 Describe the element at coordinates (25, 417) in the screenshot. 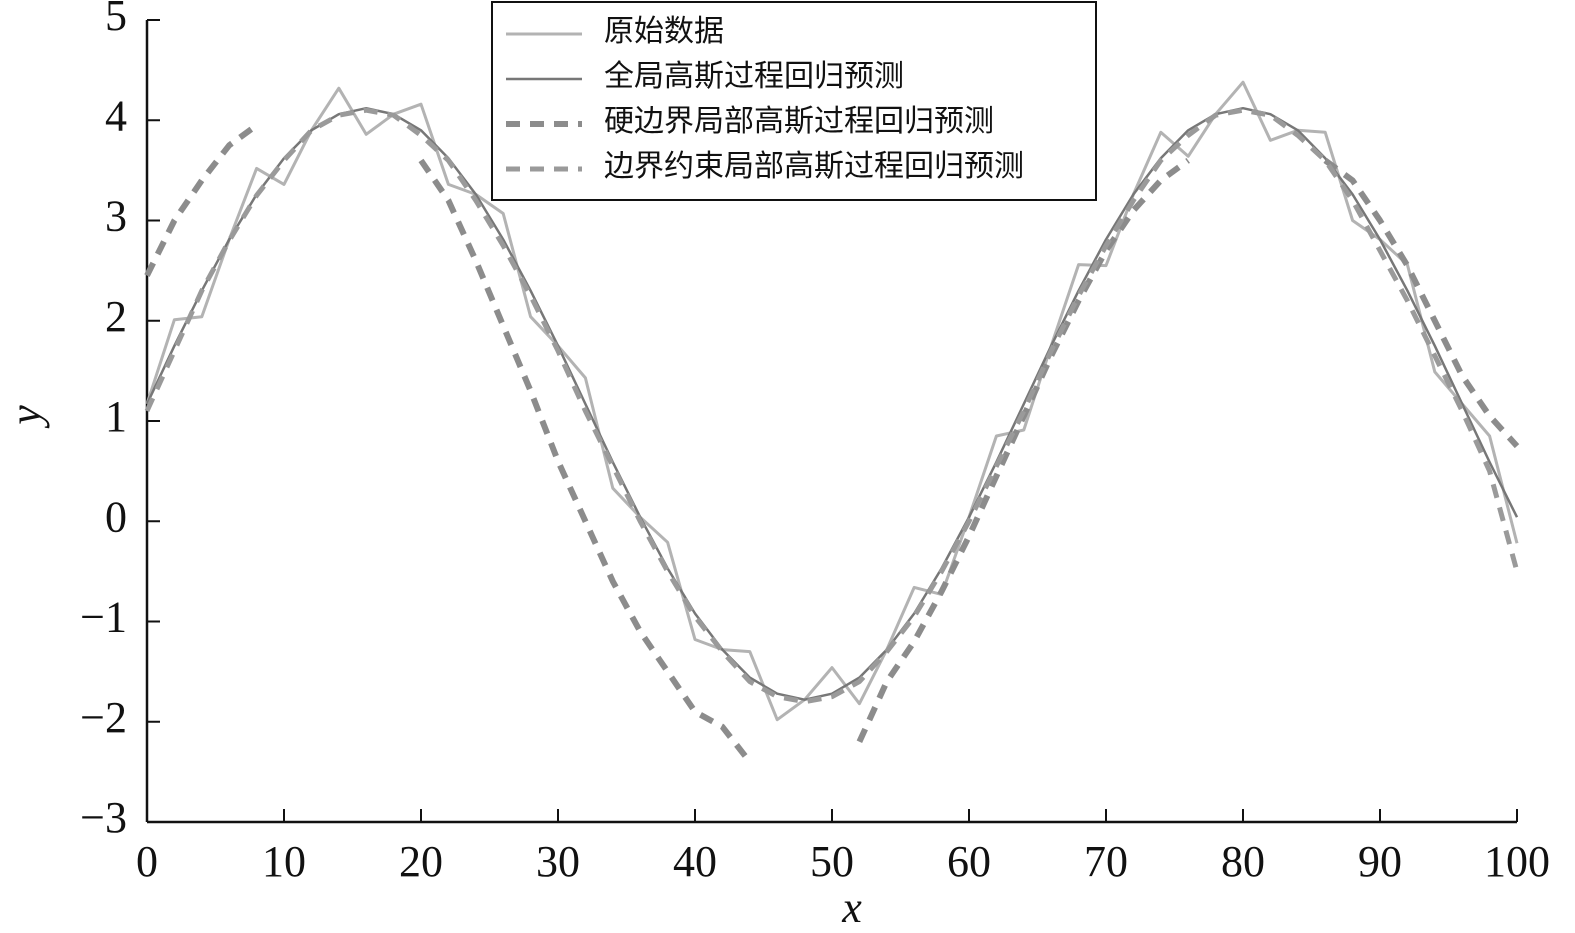

I see `y-axis-label: y` at that location.